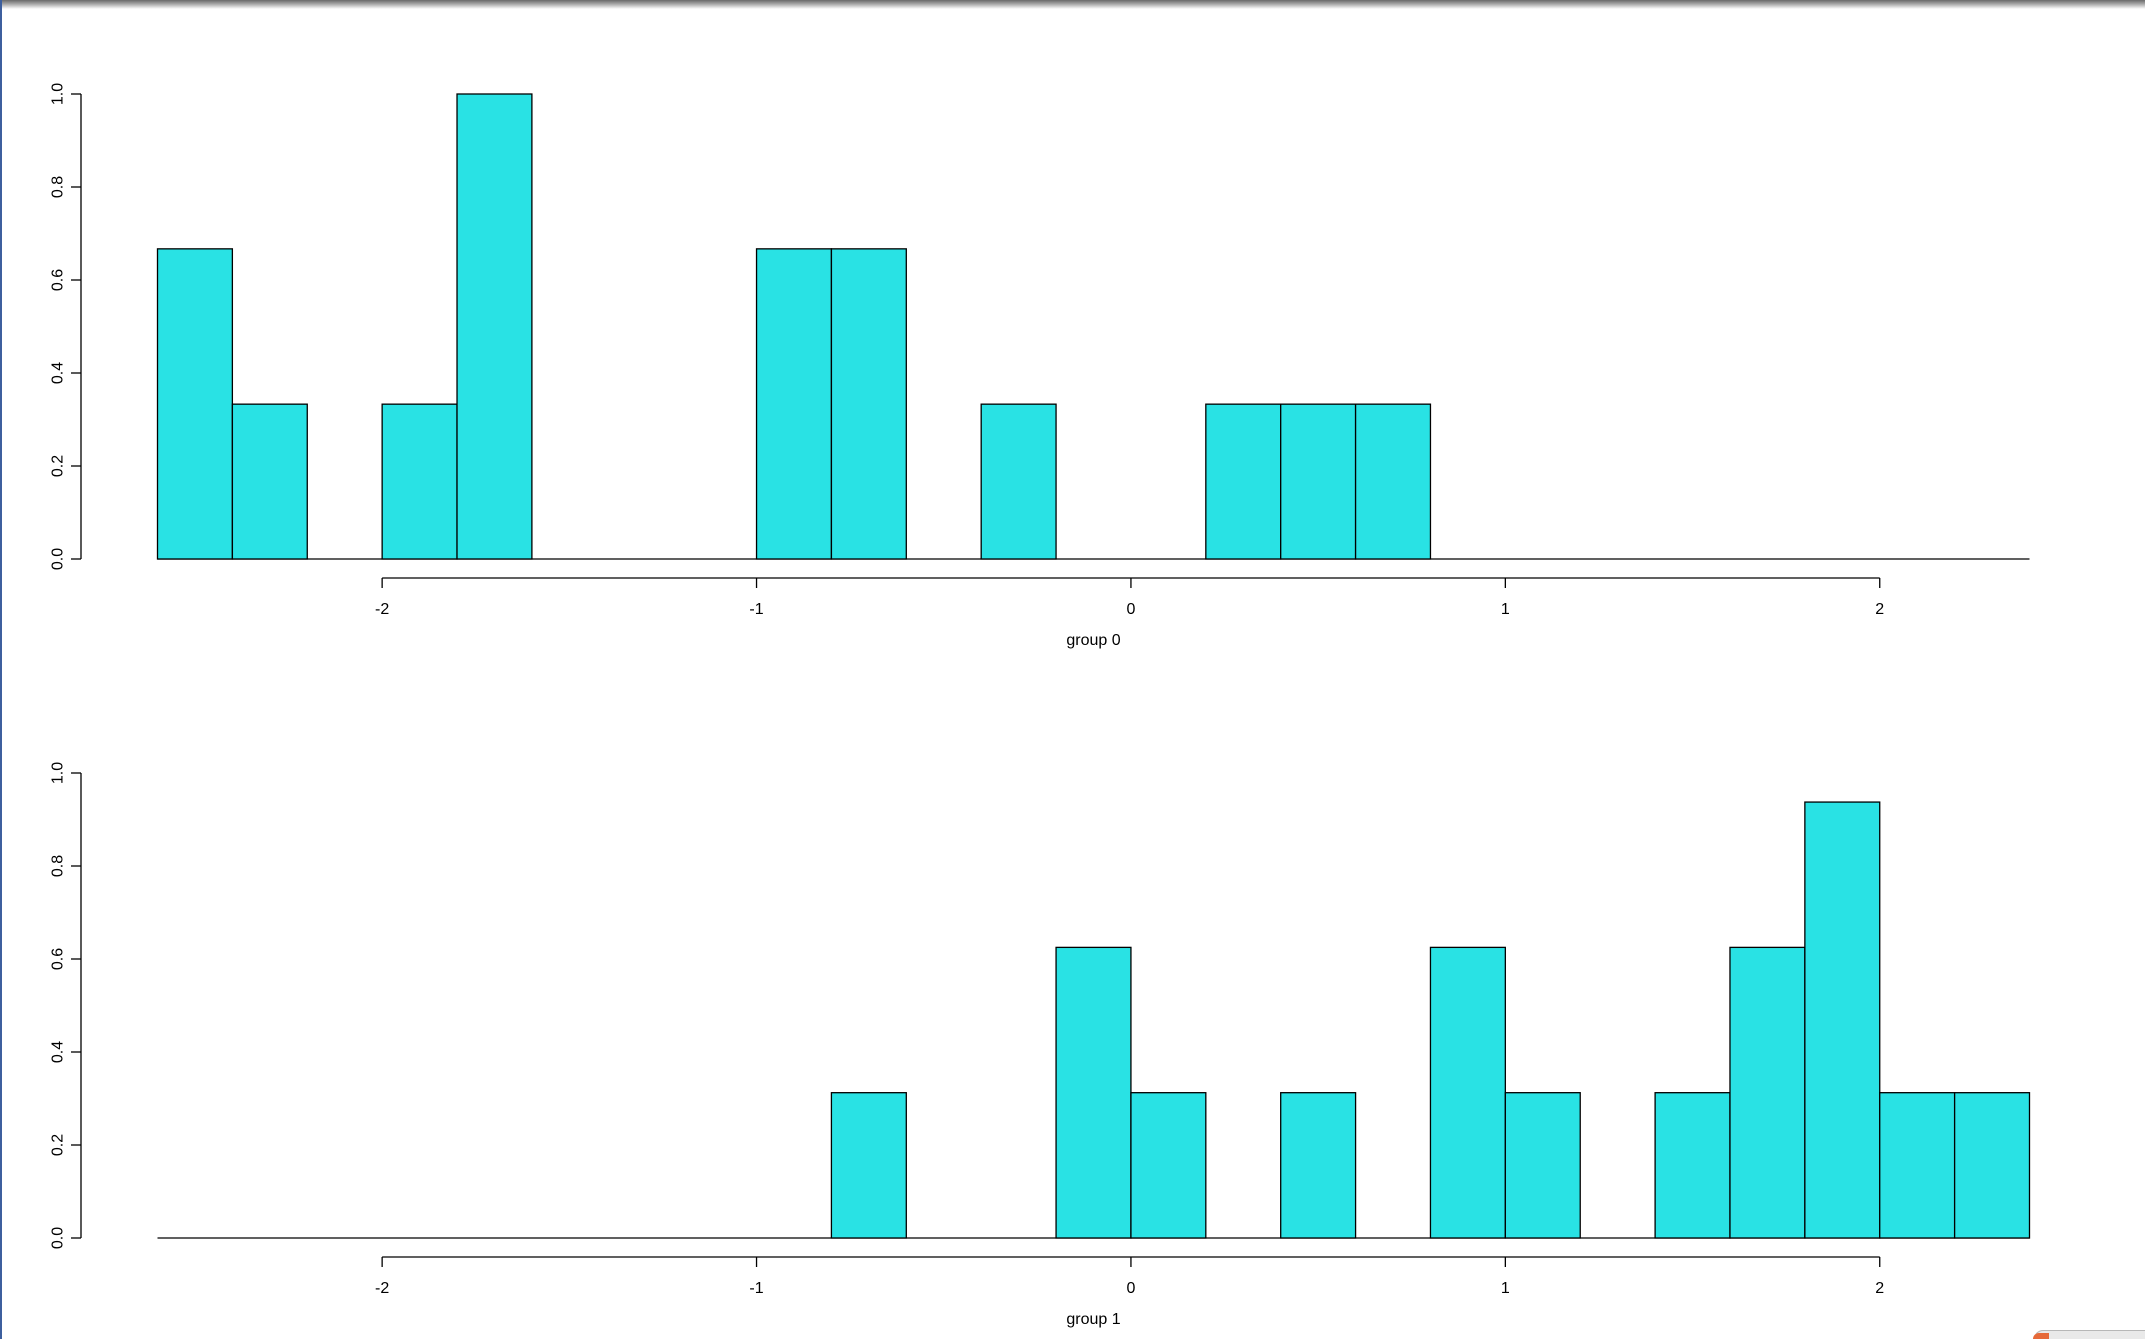  I want to click on window-top-shadow, so click(1072, 4).